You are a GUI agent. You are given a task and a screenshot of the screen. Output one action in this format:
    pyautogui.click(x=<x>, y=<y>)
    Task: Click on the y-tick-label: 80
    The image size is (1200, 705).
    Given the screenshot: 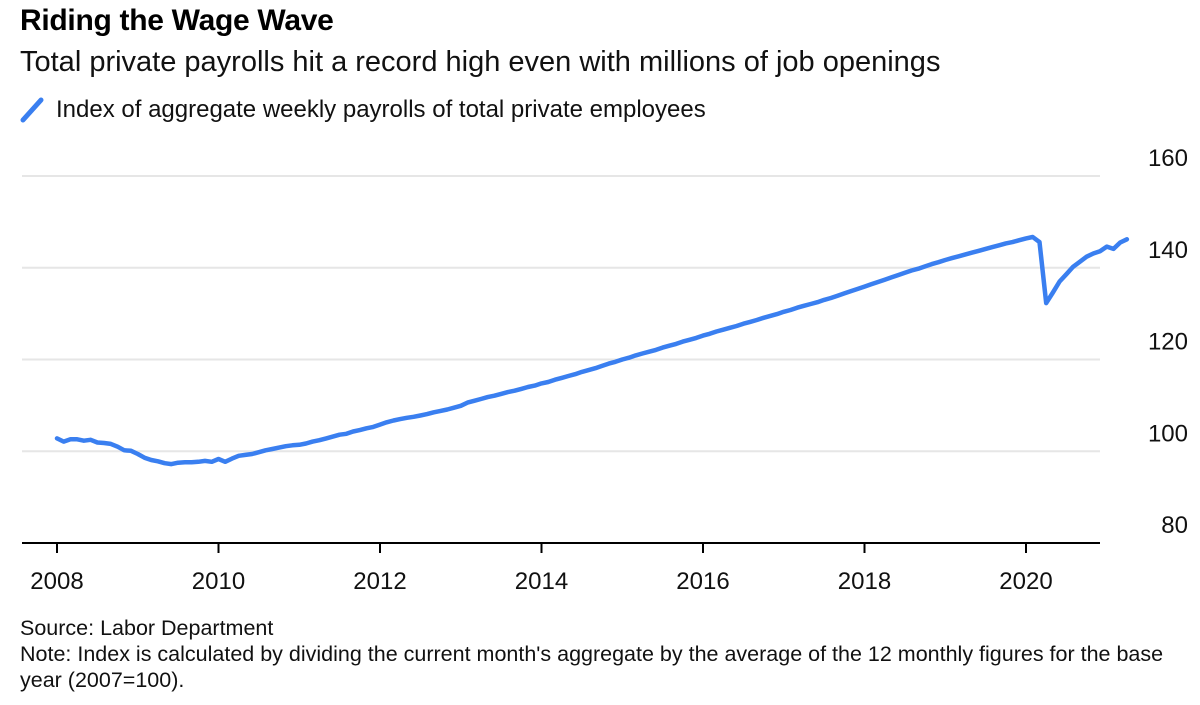 What is the action you would take?
    pyautogui.click(x=1174, y=525)
    